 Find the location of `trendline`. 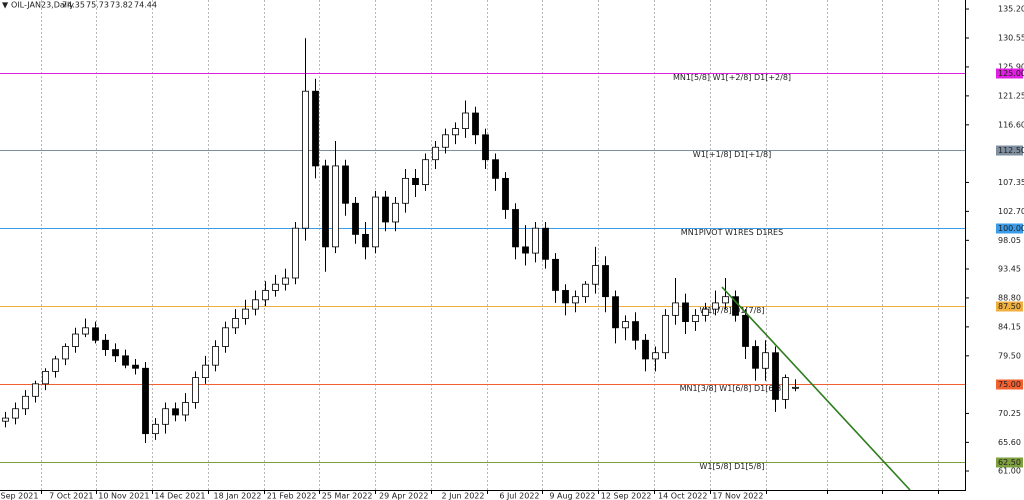

trendline is located at coordinates (816, 388).